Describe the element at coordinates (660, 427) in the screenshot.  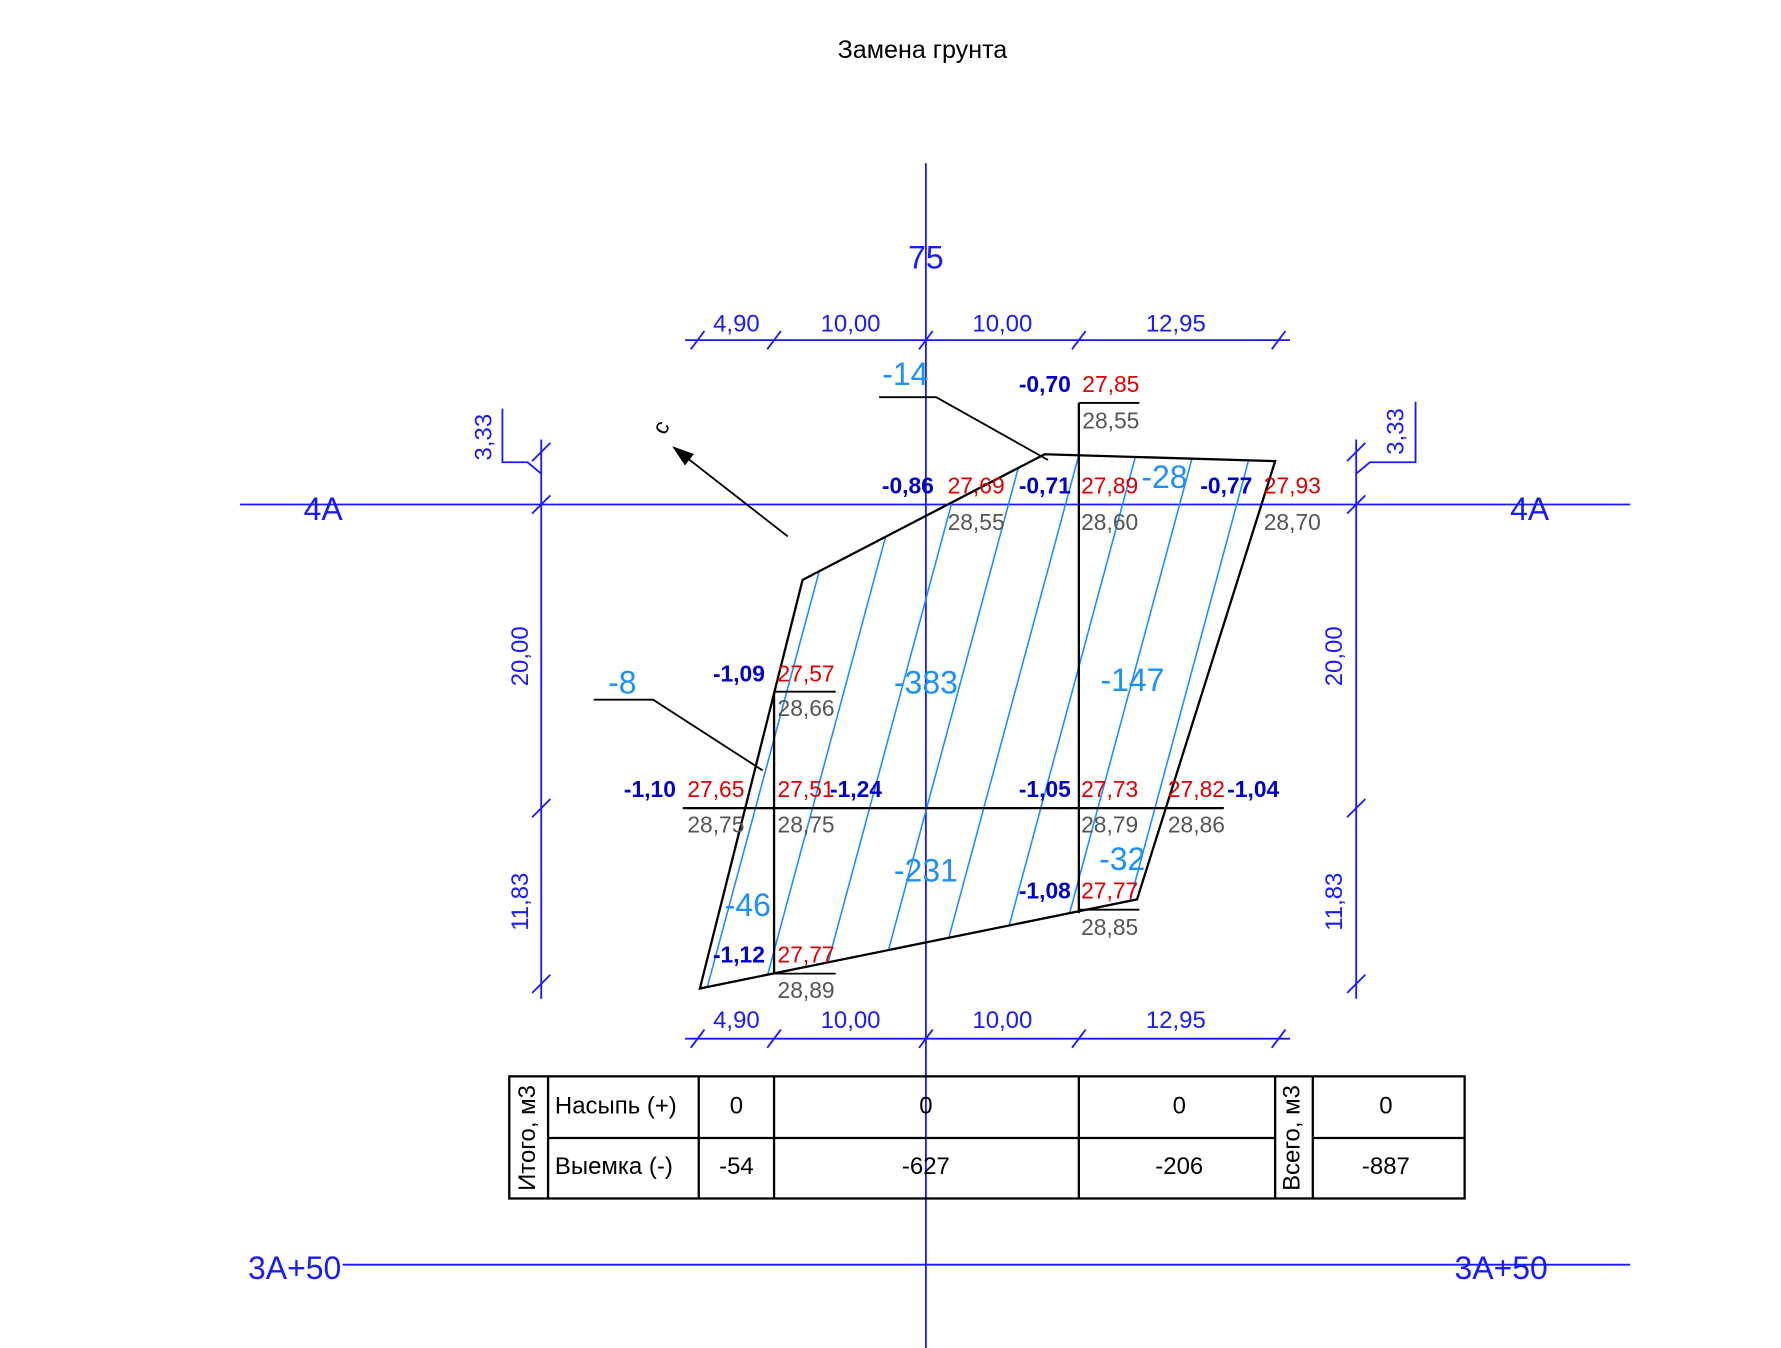
I see `north-label: с` at that location.